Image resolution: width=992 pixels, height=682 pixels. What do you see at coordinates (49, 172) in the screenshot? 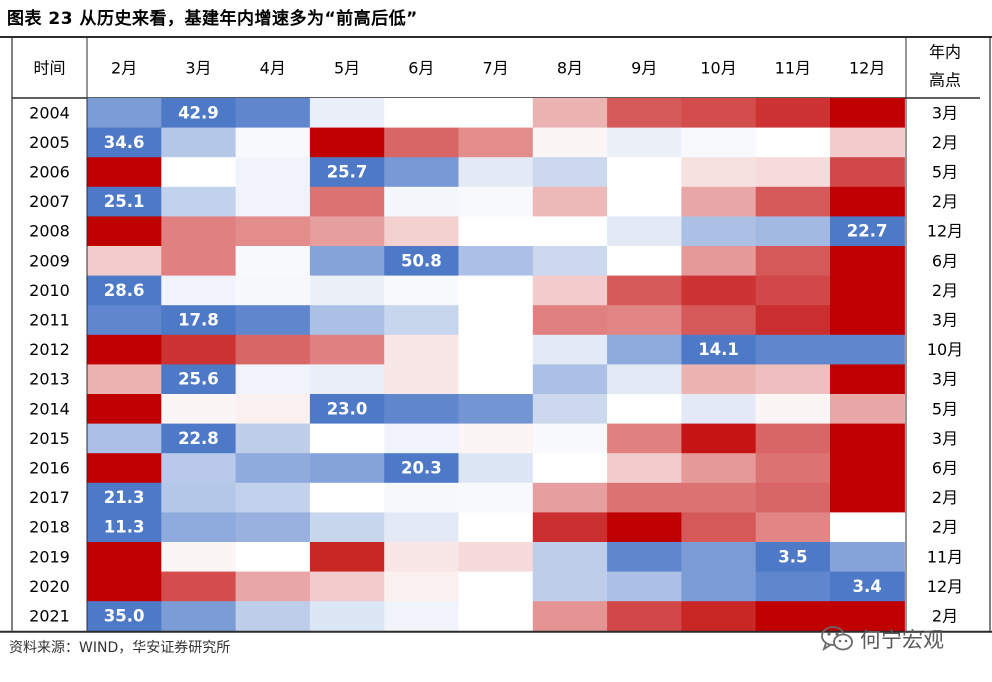
I see `row-year-label: 2006` at bounding box center [49, 172].